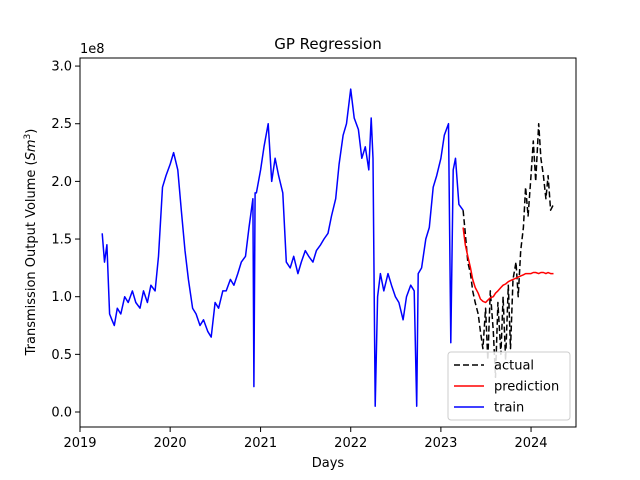 This screenshot has width=640, height=480. I want to click on y-tick-label: 1.0, so click(61, 297).